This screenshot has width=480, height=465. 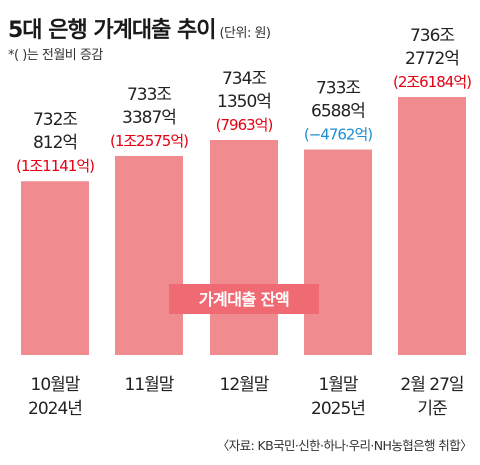 What do you see at coordinates (338, 409) in the screenshot?
I see `category-sublabel: 2025년` at bounding box center [338, 409].